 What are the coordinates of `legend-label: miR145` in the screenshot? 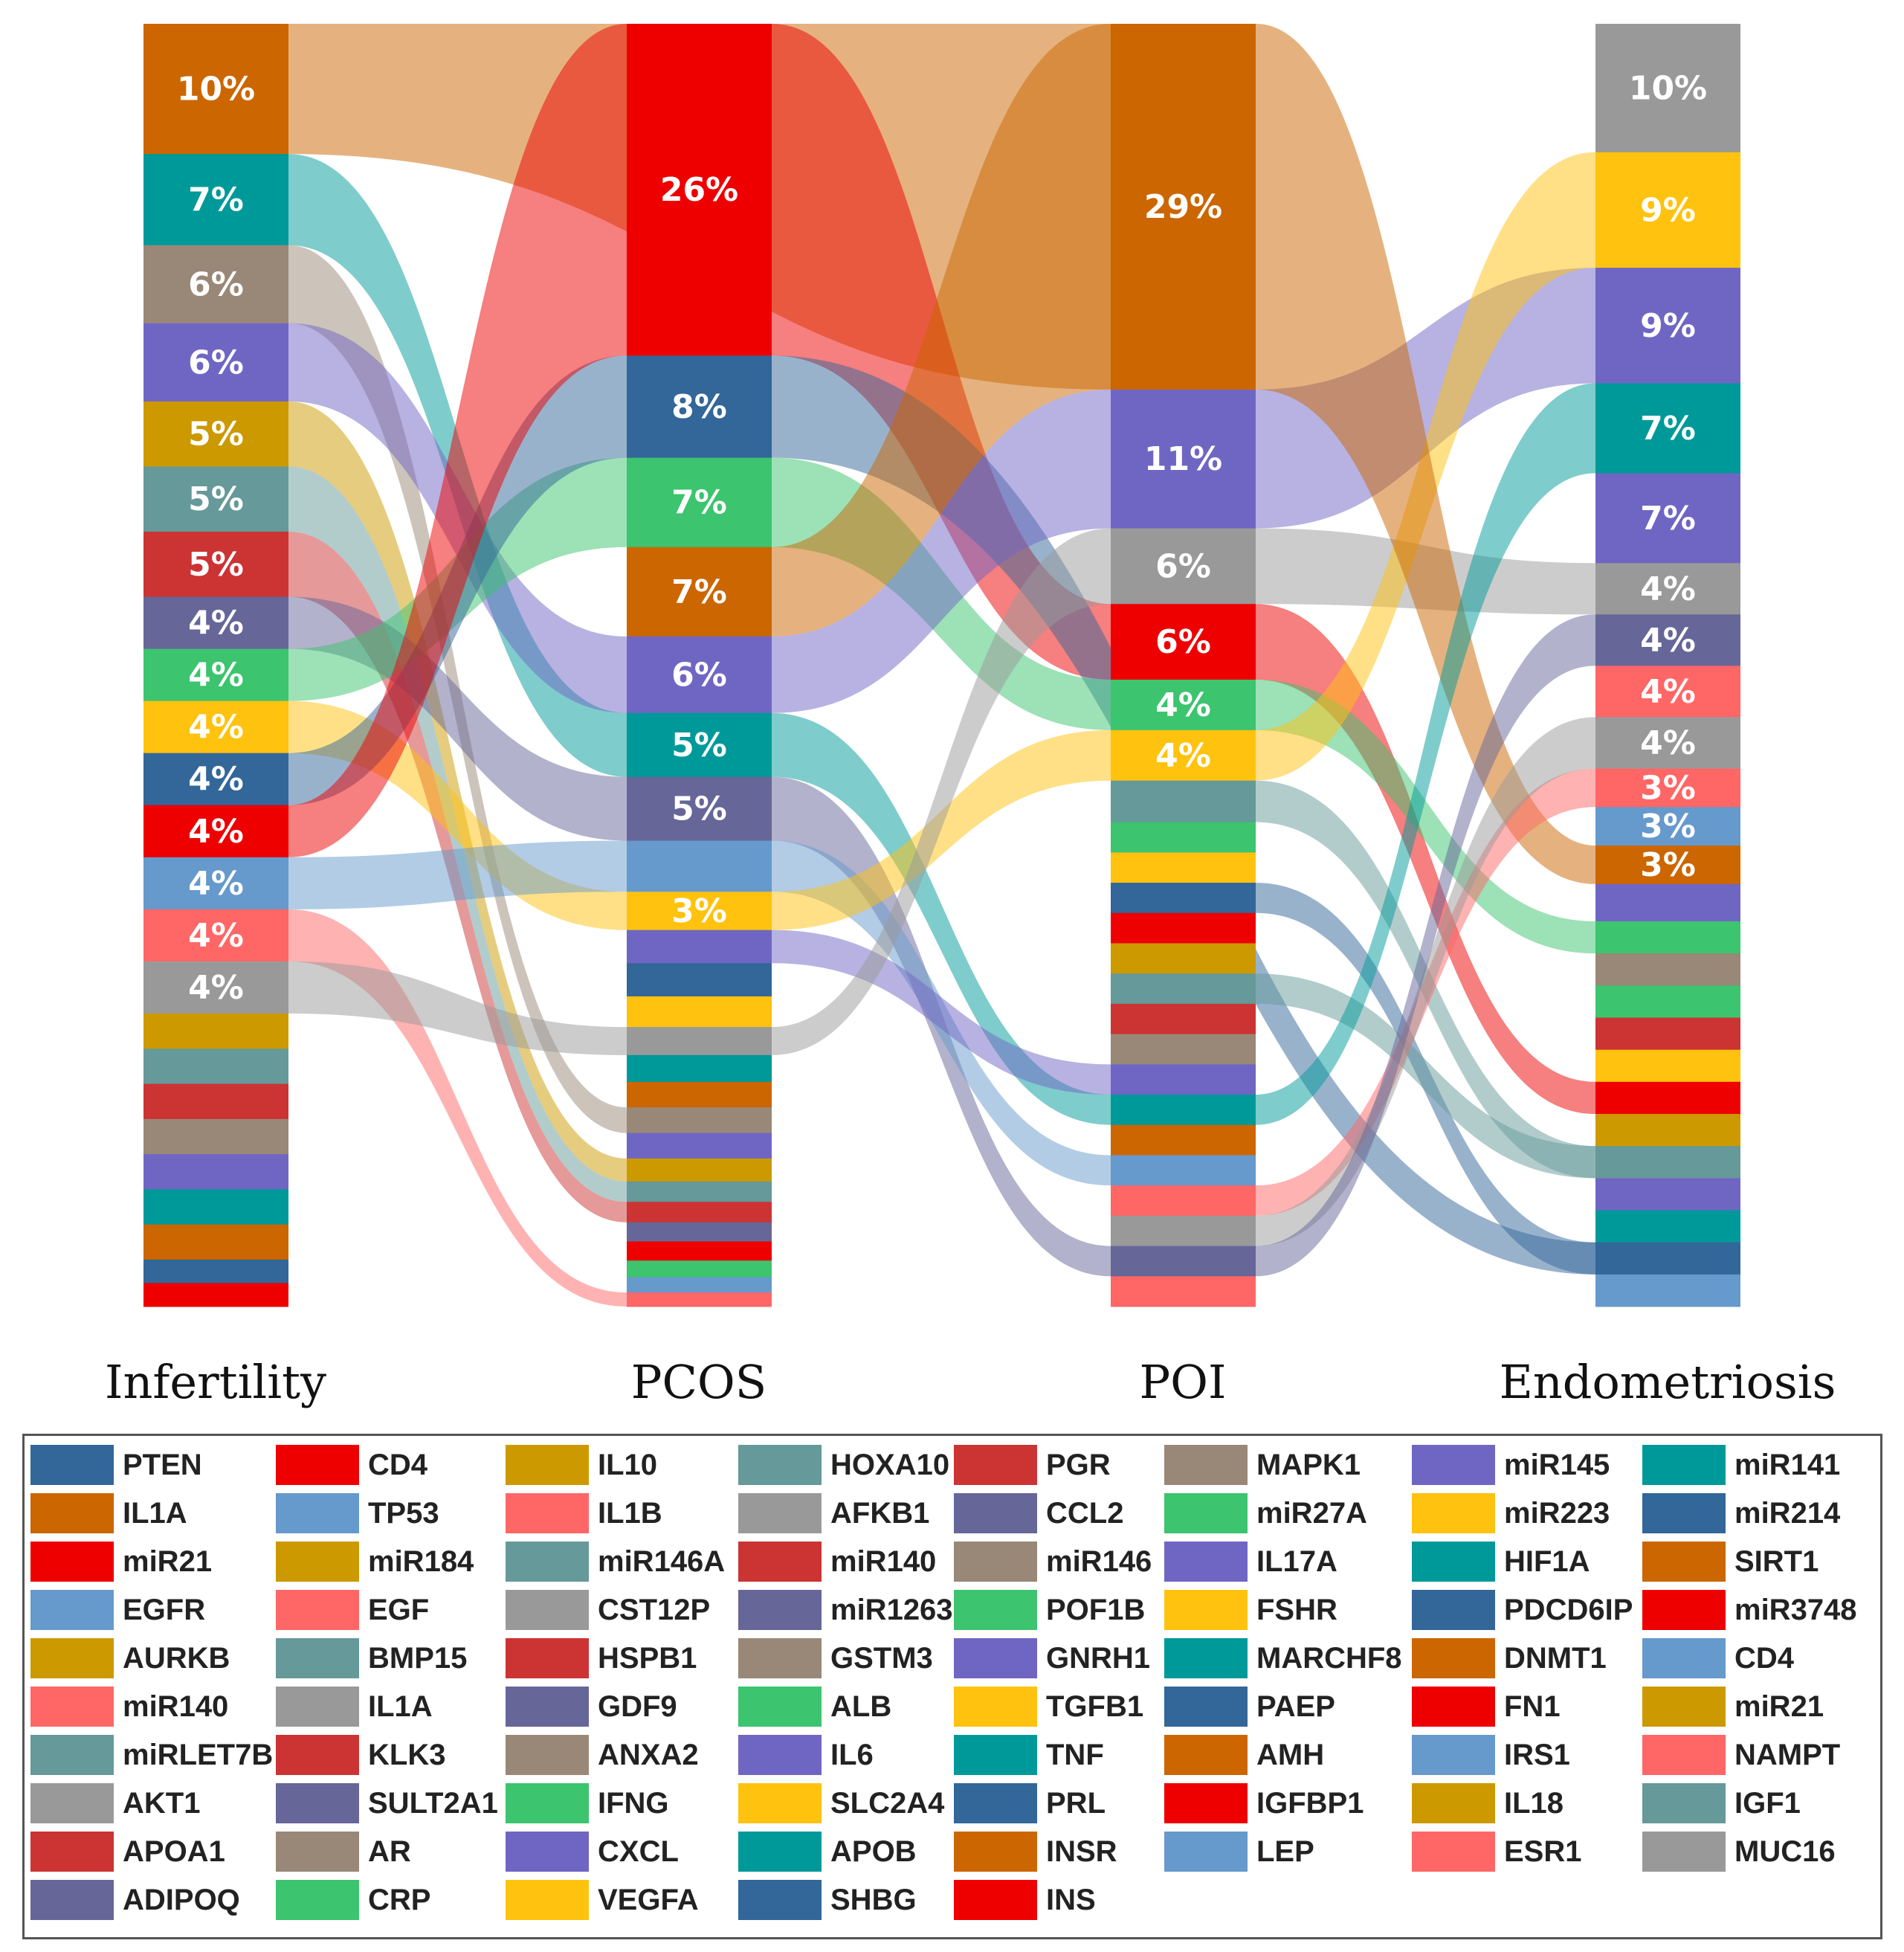 It's located at (1557, 1465).